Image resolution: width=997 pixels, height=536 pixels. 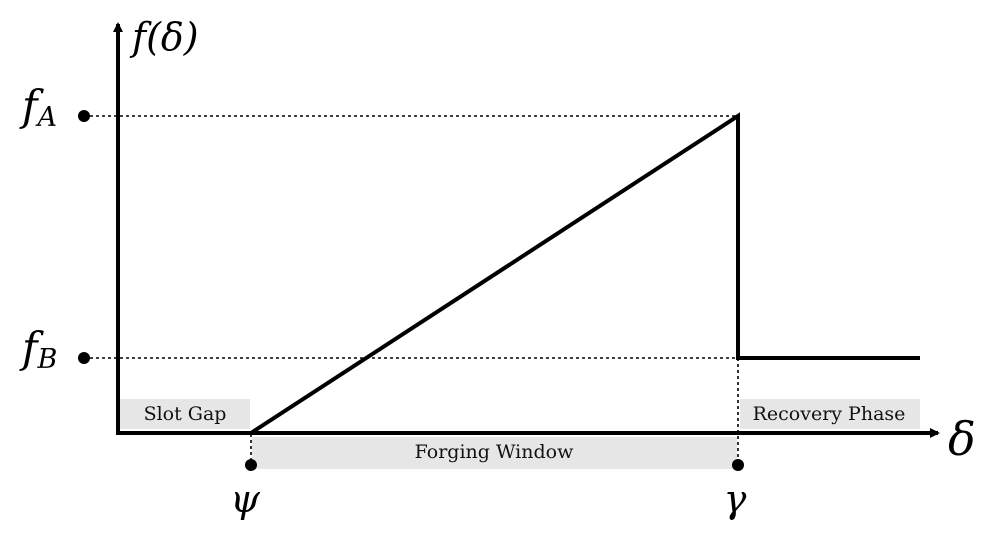 What do you see at coordinates (738, 465) in the screenshot?
I see `gamma-tick-dot` at bounding box center [738, 465].